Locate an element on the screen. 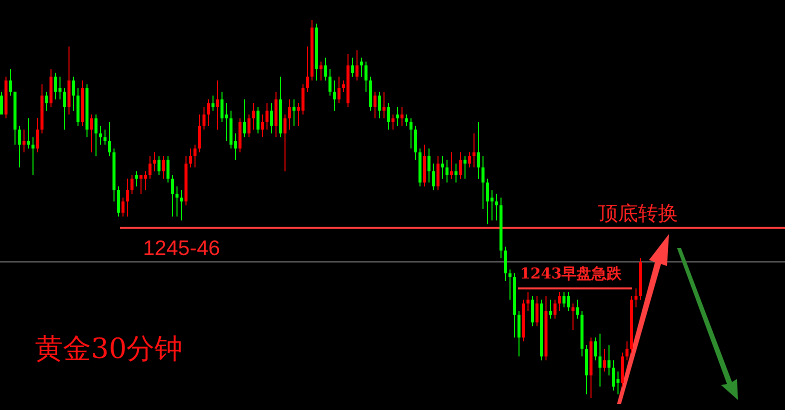 This screenshot has height=410, width=785. annotation: 1243早盘急跌 is located at coordinates (571, 273).